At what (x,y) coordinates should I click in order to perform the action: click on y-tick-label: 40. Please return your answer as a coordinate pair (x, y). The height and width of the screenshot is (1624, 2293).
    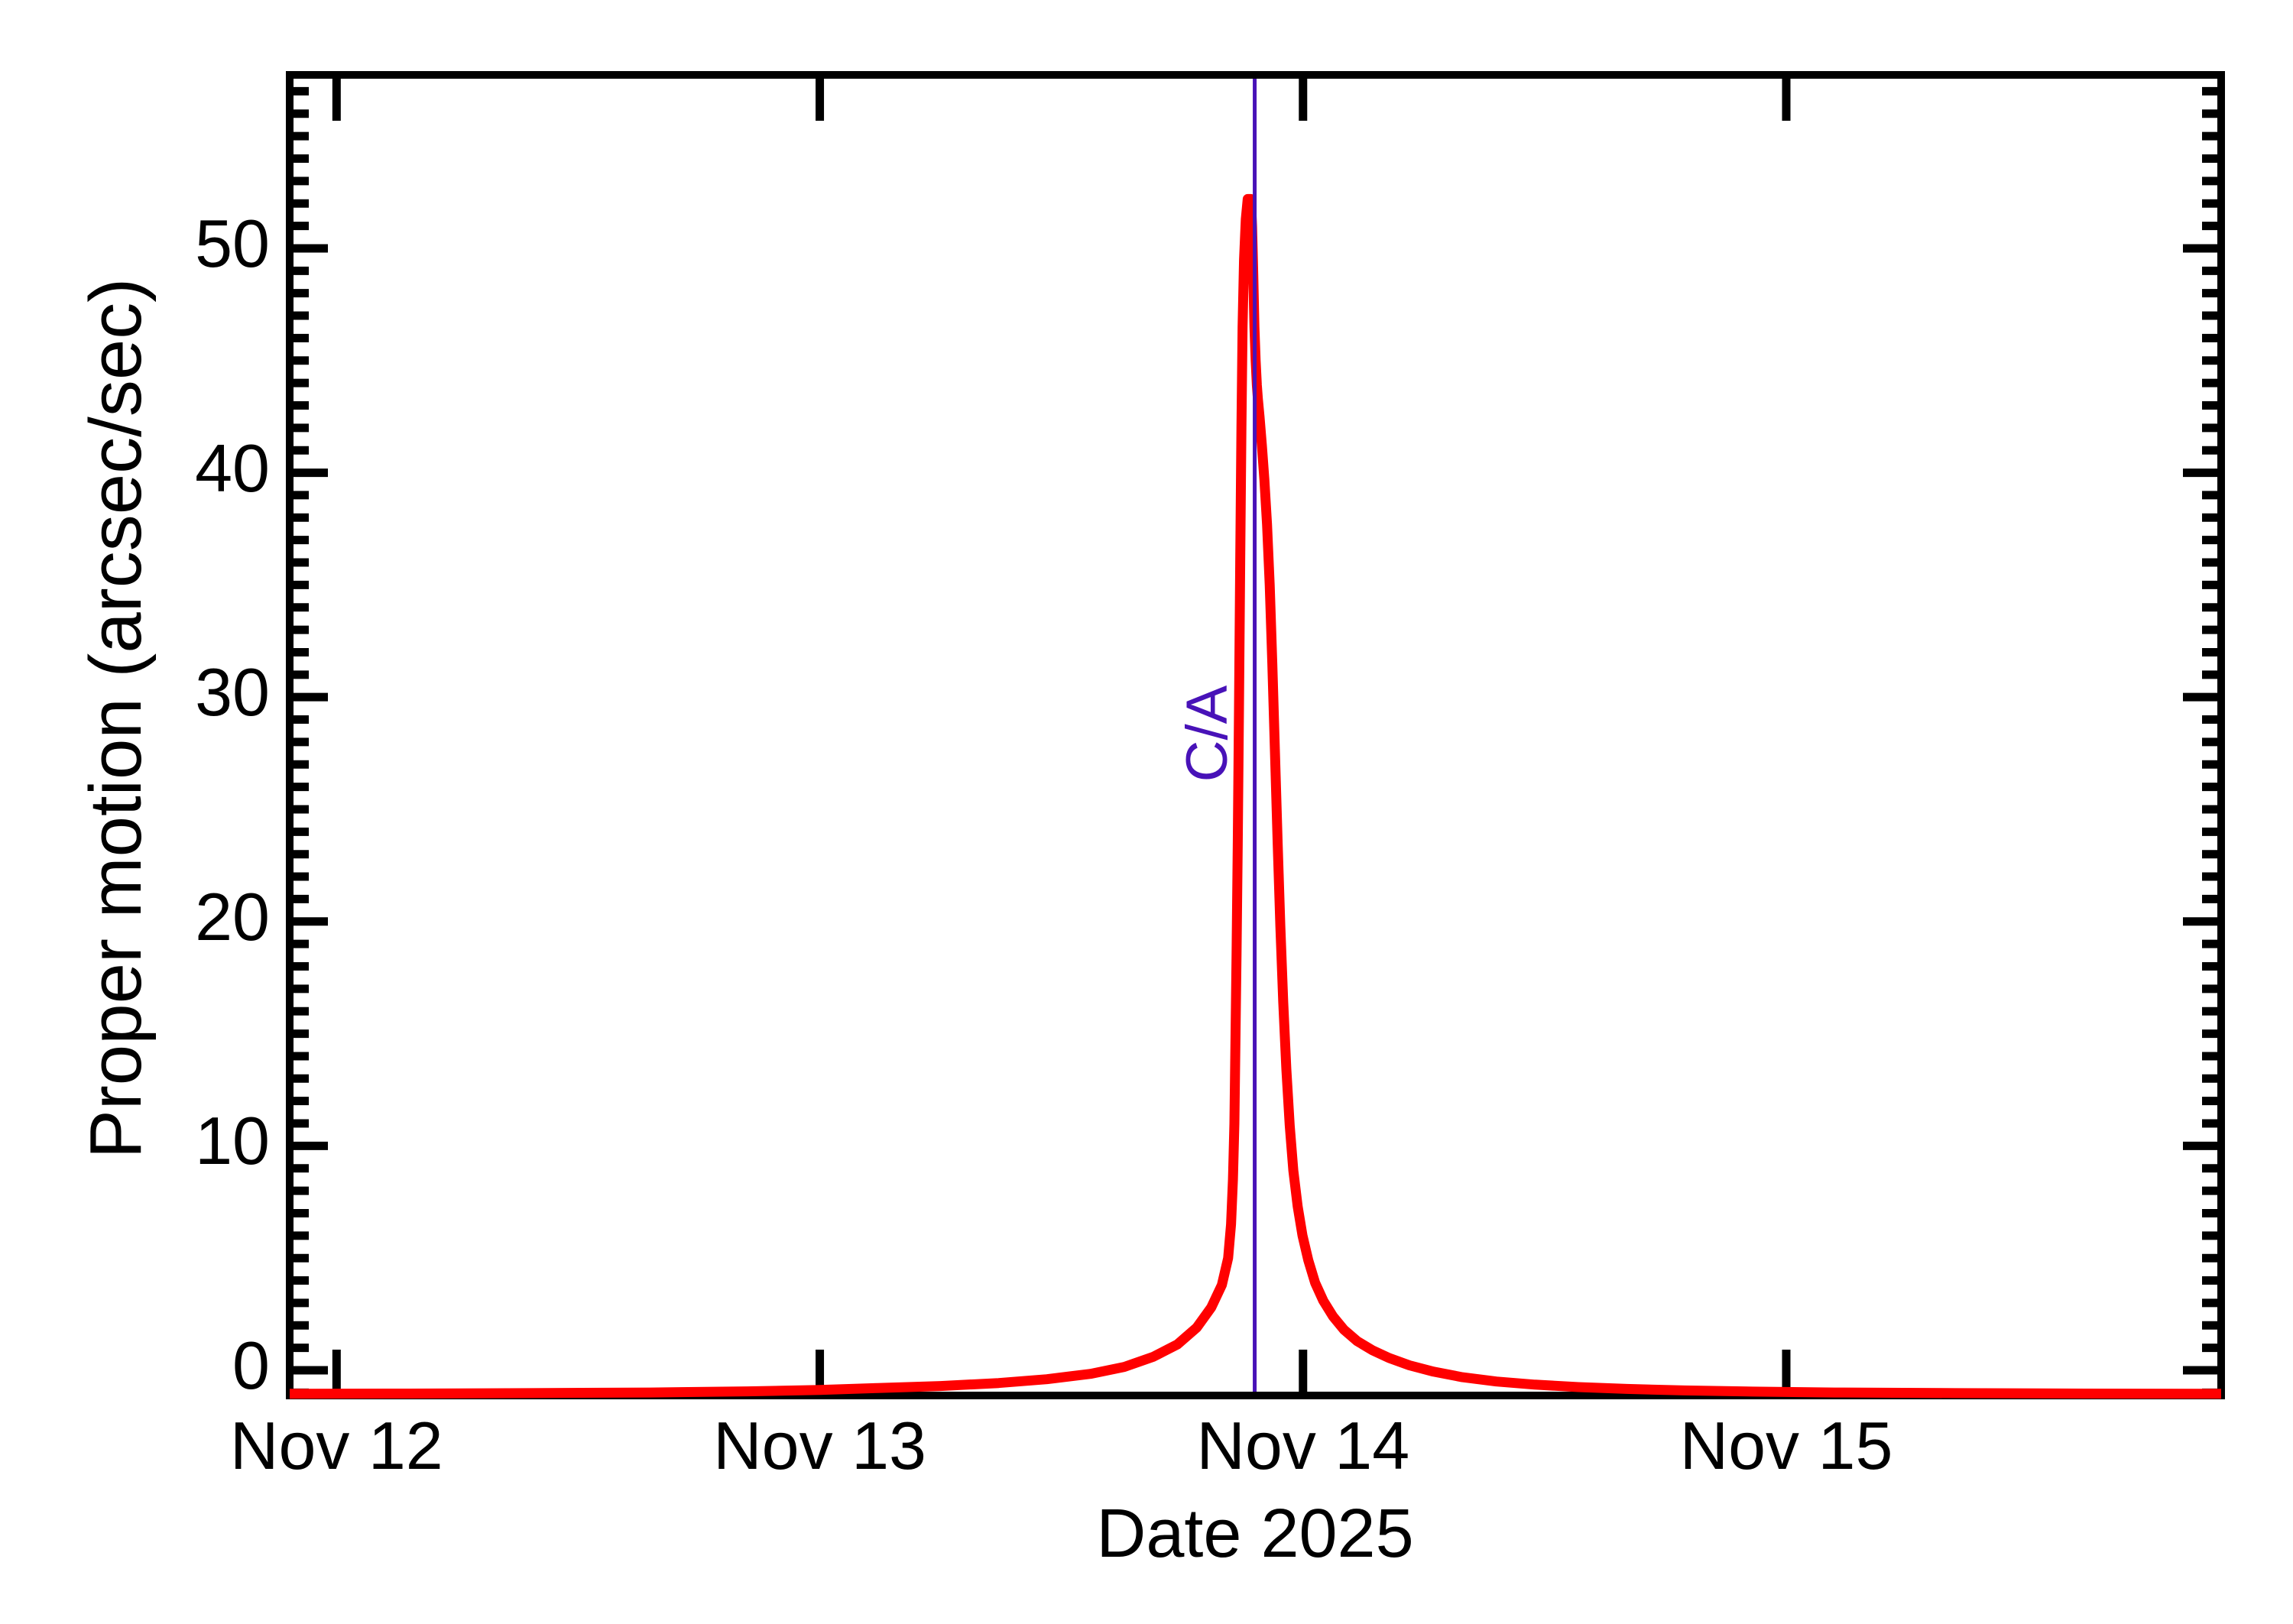
    Looking at the image, I should click on (233, 468).